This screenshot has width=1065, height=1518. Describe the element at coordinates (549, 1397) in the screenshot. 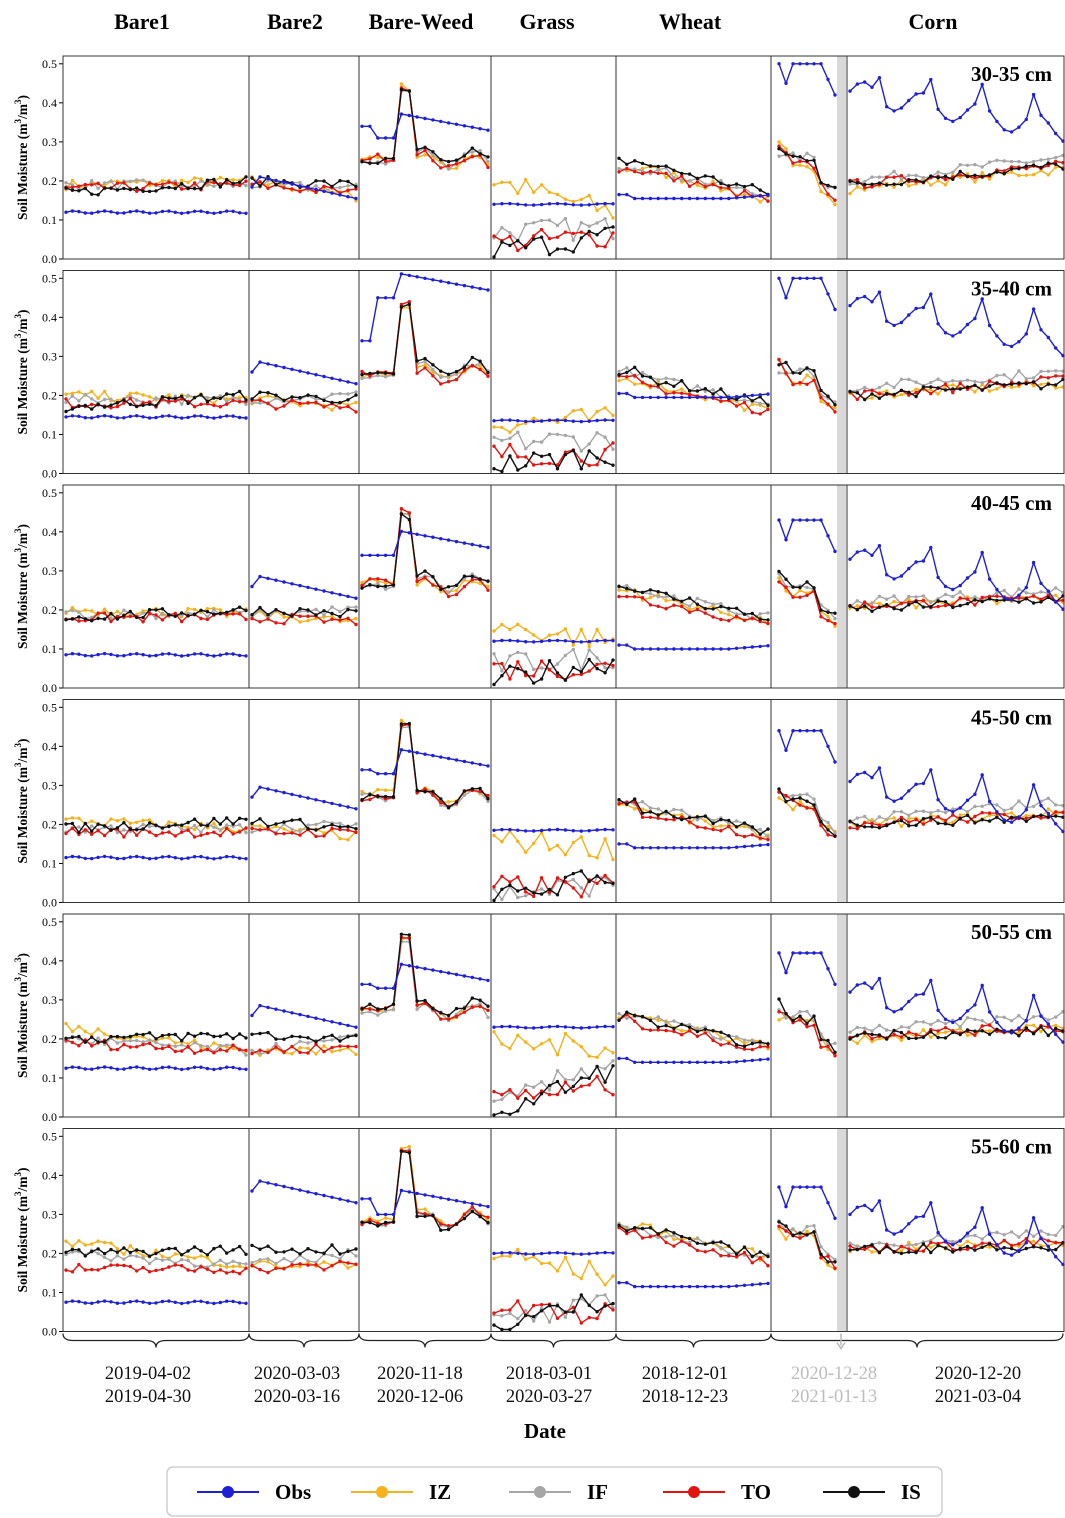

I see `date-range-label: 2020-03-27` at that location.